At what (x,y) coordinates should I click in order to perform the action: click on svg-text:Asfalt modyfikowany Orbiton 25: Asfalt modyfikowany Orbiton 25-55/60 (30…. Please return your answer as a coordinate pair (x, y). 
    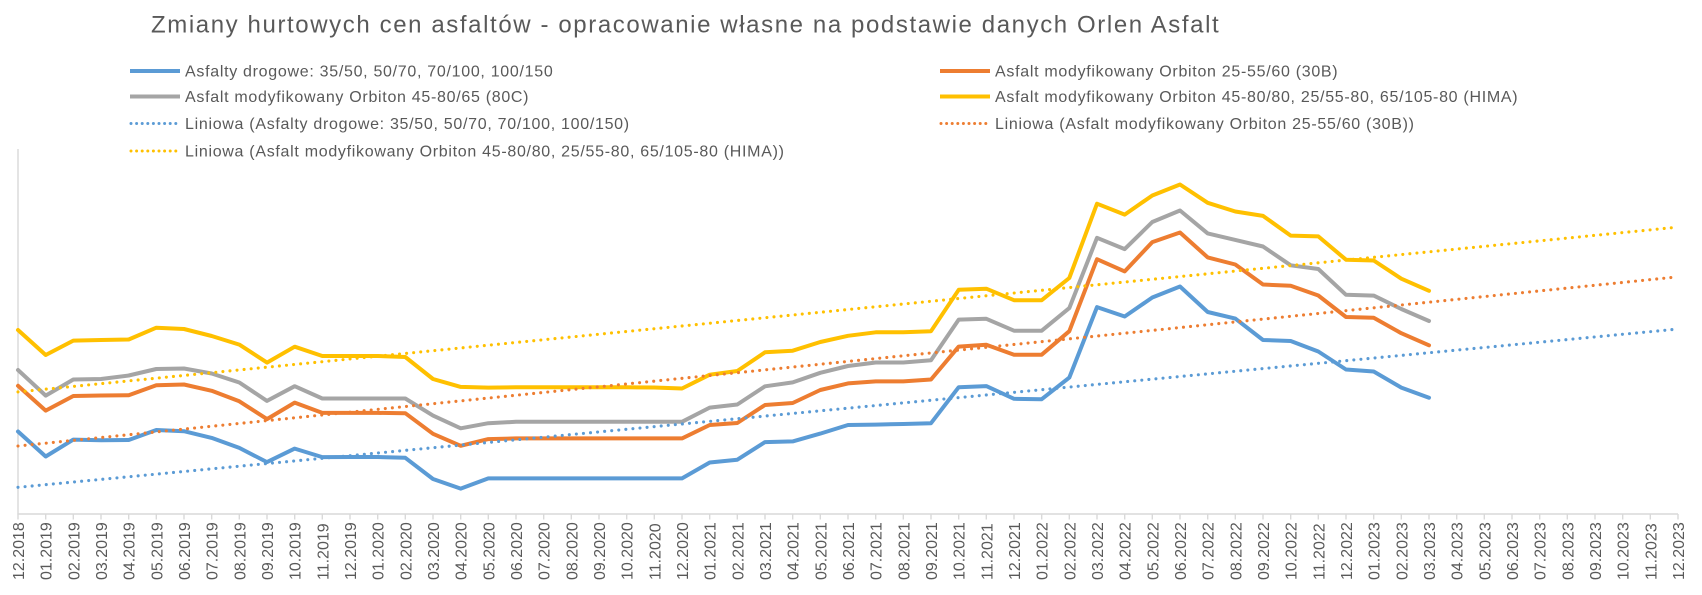
    Looking at the image, I should click on (1166, 72).